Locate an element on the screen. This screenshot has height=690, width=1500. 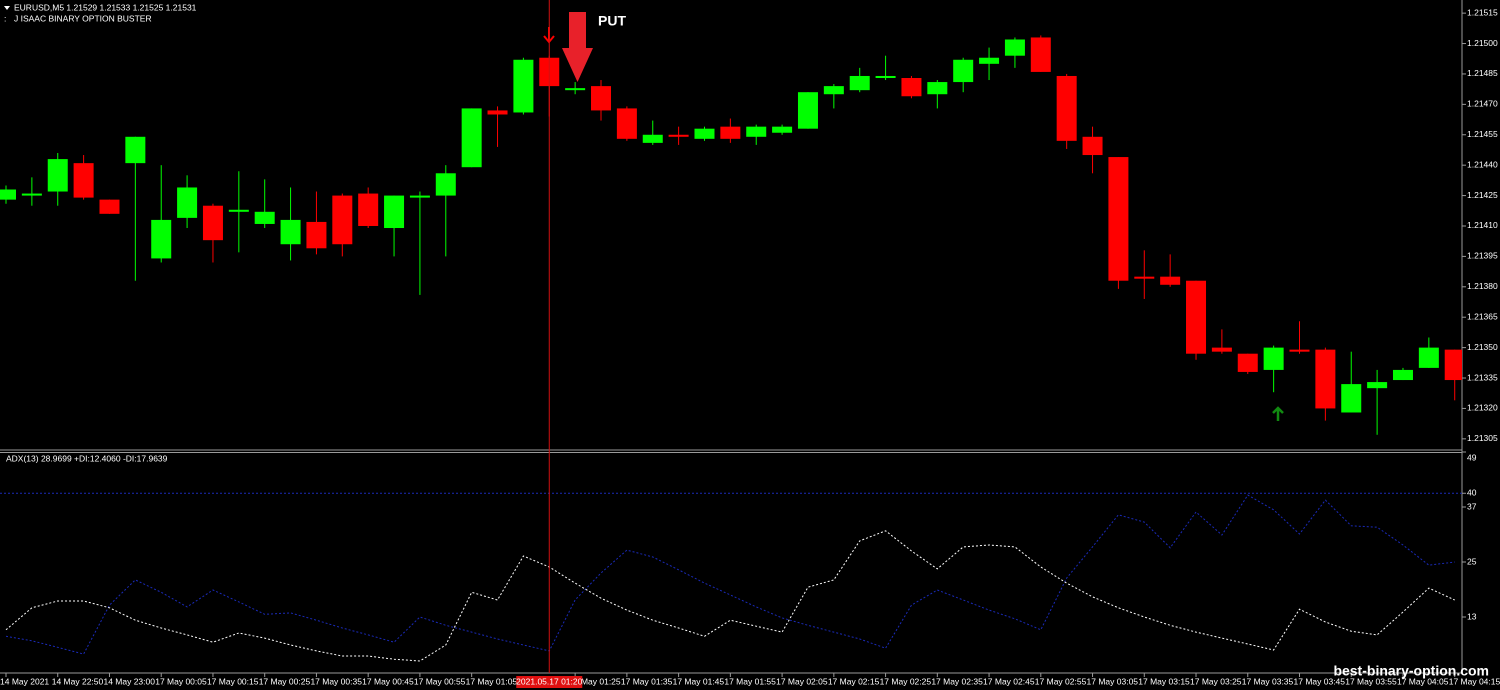
x-tick-label: 14 May 2021 is located at coordinates (24, 681).